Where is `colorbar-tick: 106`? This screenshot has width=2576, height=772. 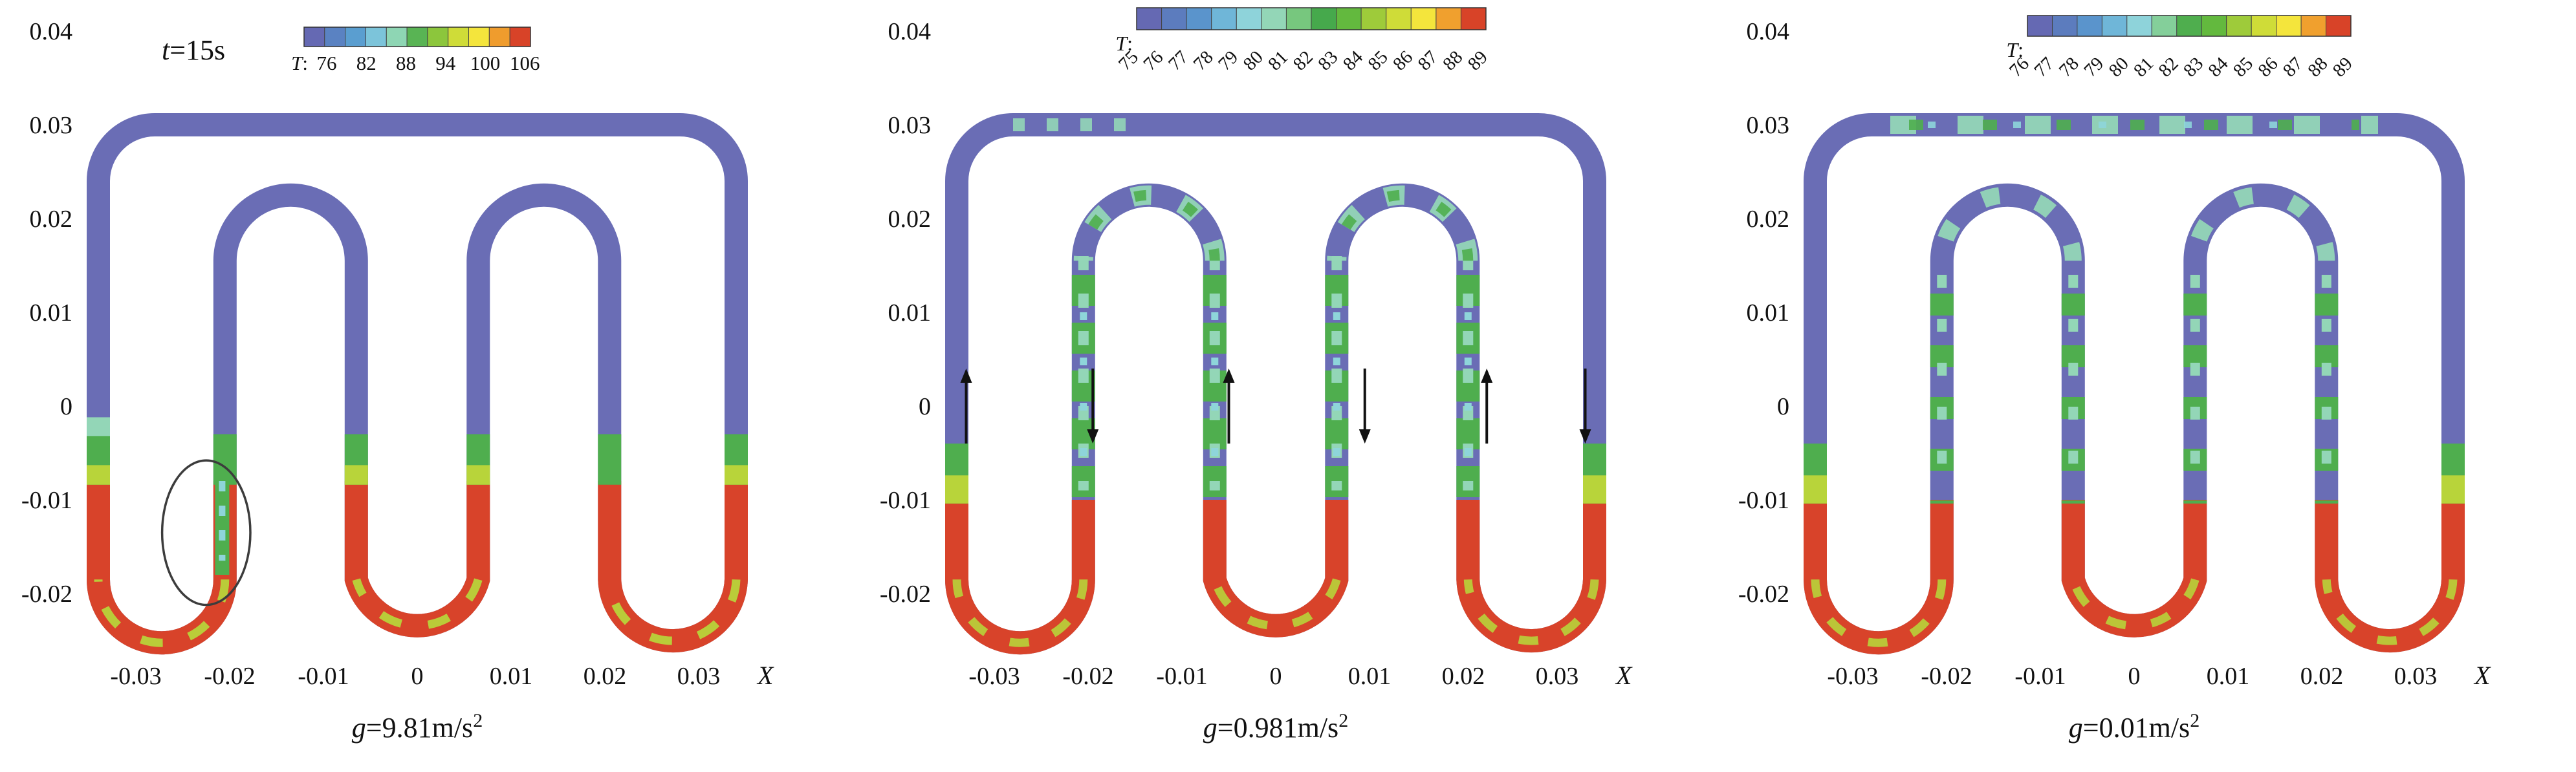 colorbar-tick: 106 is located at coordinates (525, 63).